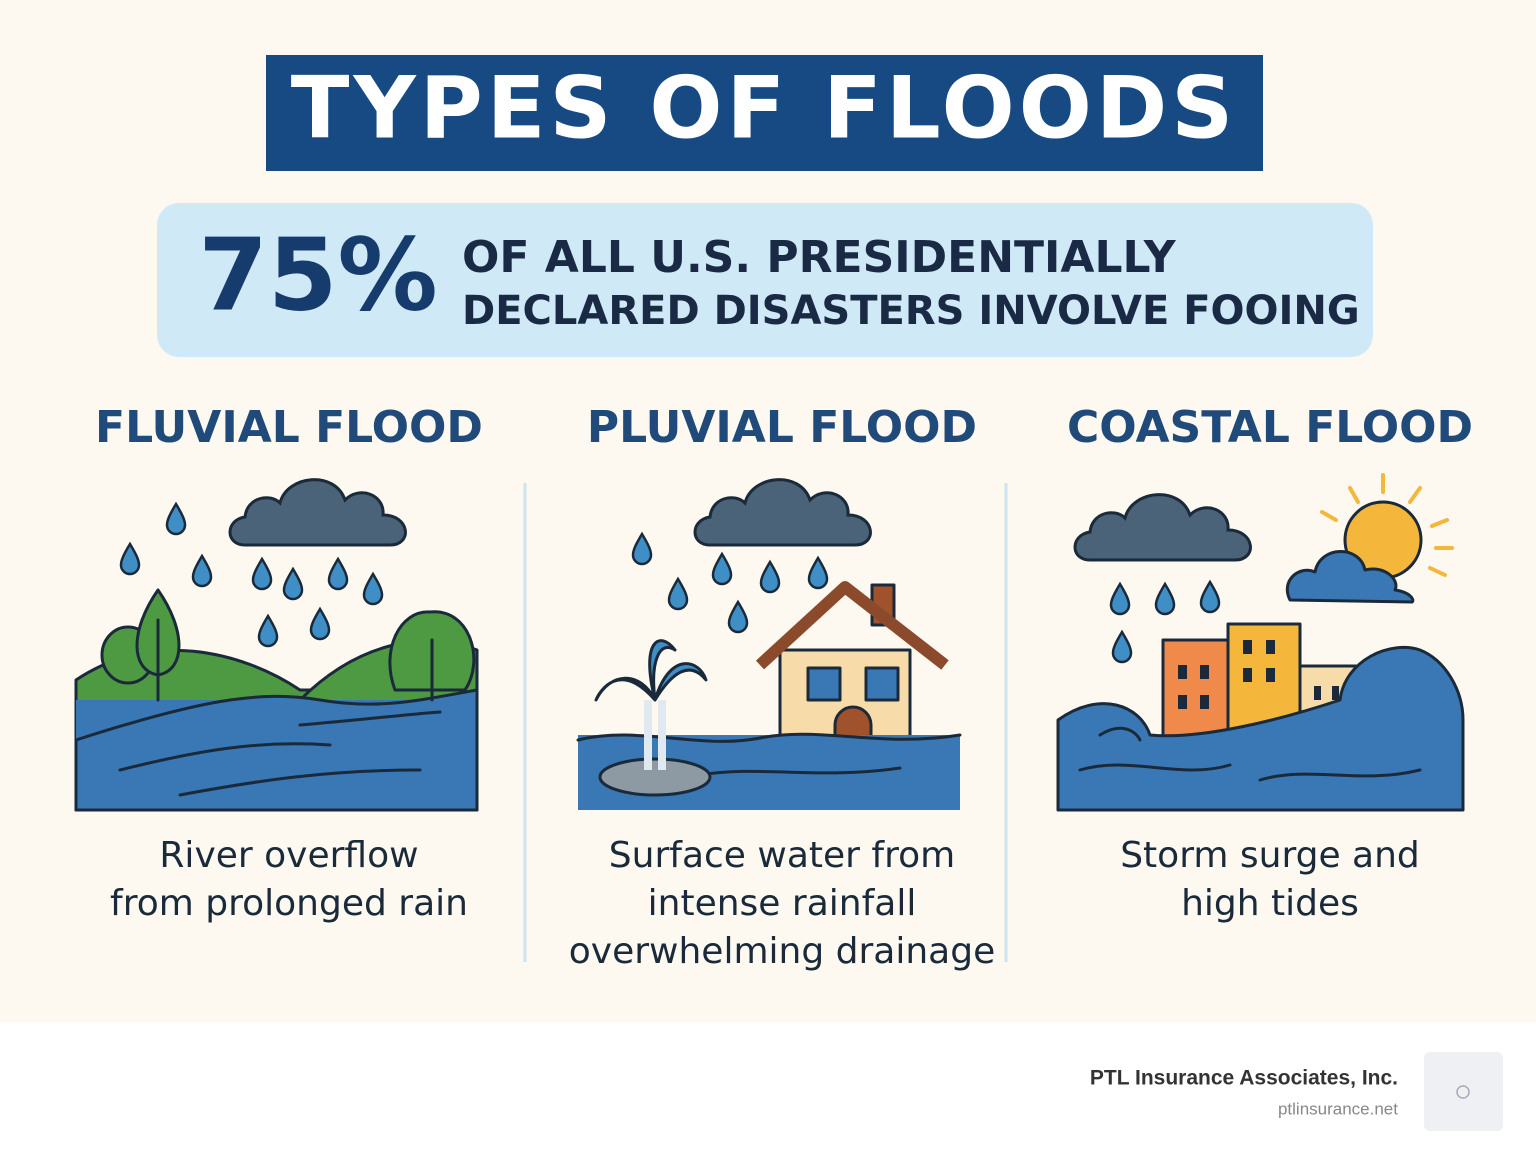 The image size is (1536, 1154). What do you see at coordinates (782, 951) in the screenshot?
I see `column-description: overwhelming drainage` at bounding box center [782, 951].